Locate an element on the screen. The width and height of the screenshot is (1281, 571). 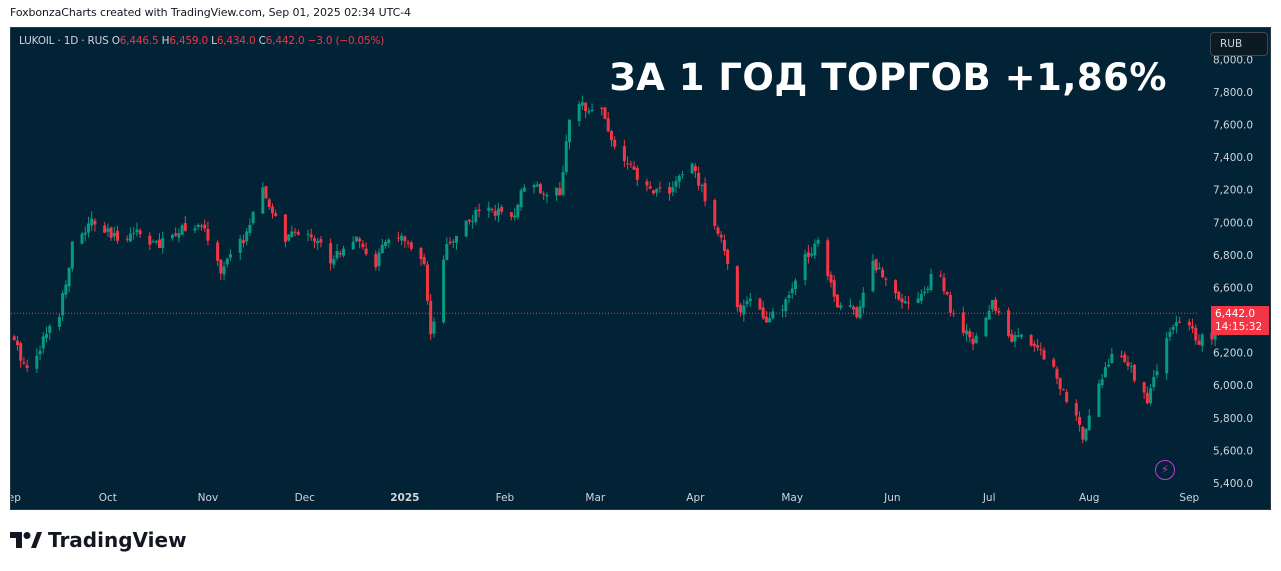
x-tick-label: Feb is located at coordinates (505, 498).